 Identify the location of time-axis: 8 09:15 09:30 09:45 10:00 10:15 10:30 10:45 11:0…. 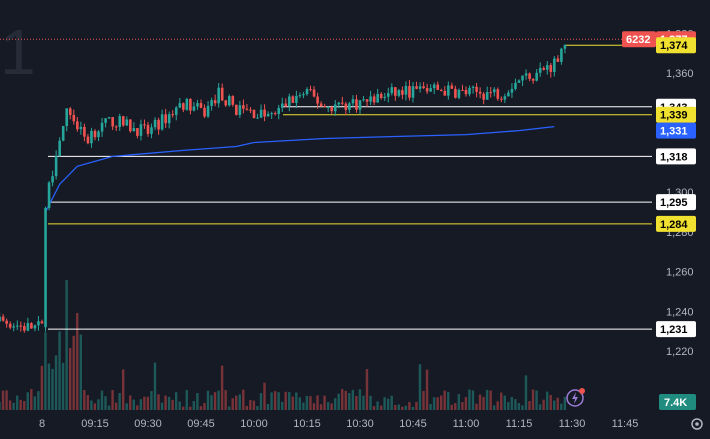
(338, 424).